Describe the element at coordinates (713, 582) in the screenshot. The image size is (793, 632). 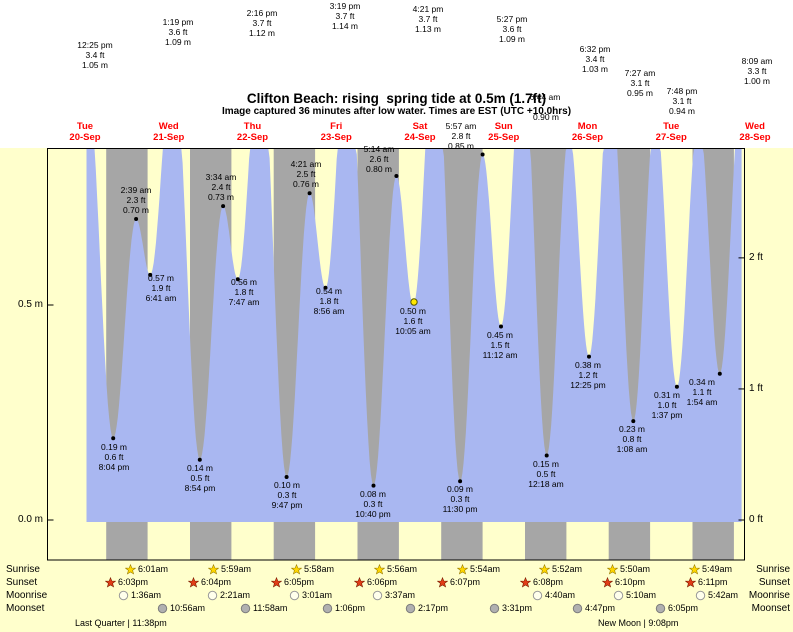
I see `sunset-time: 6:11pm` at that location.